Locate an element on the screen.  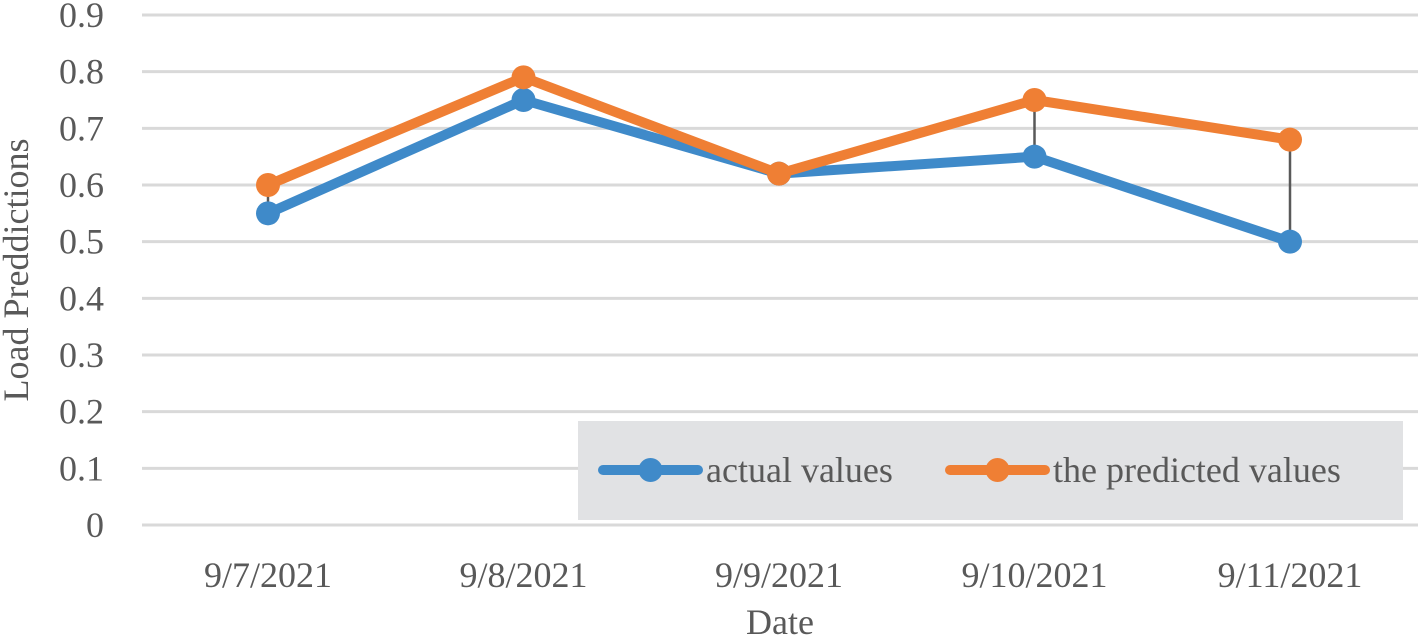
x-tick-label: 9/8/2021 is located at coordinates (523, 575).